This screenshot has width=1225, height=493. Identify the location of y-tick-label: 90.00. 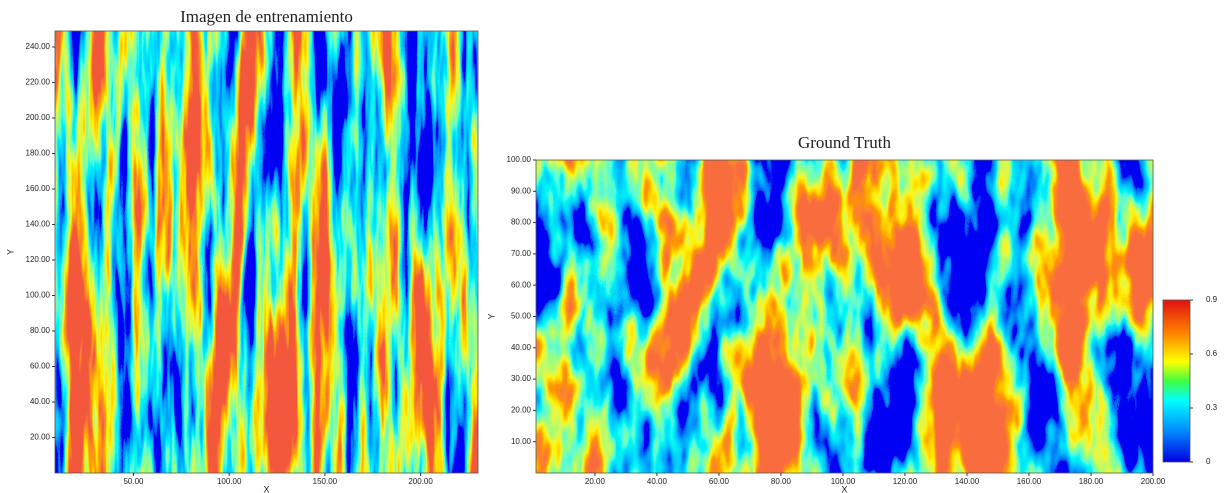
(521, 190).